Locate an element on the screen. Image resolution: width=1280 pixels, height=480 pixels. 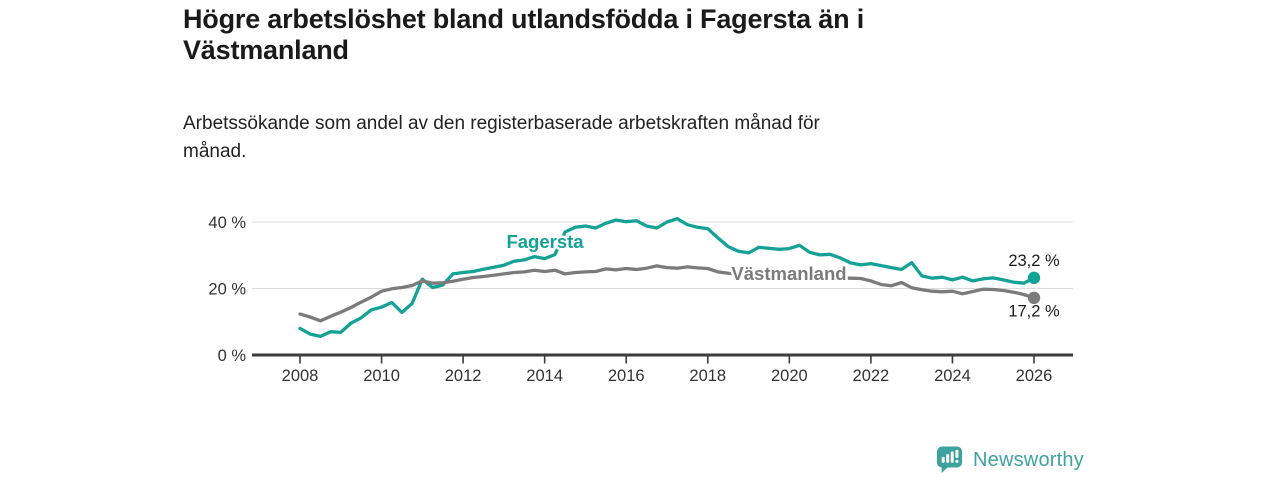
x-axis-tick-label: 2016 is located at coordinates (626, 376).